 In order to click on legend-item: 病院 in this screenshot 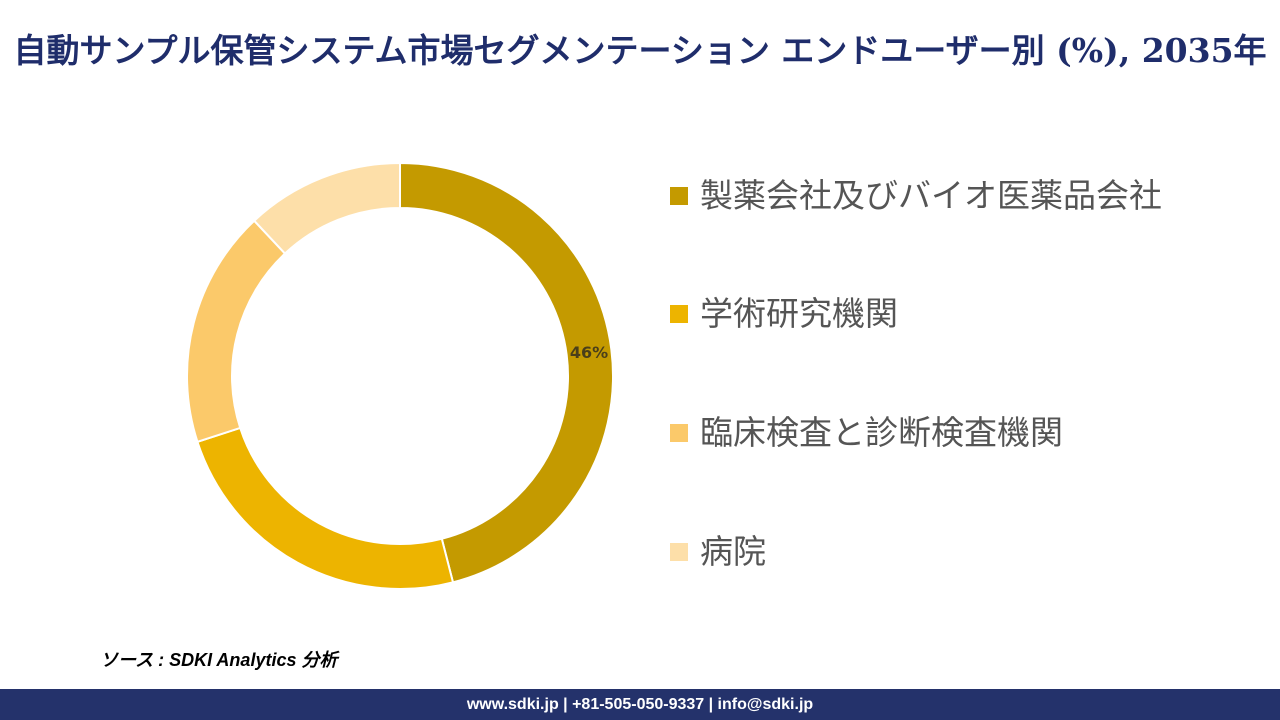, I will do `click(925, 552)`.